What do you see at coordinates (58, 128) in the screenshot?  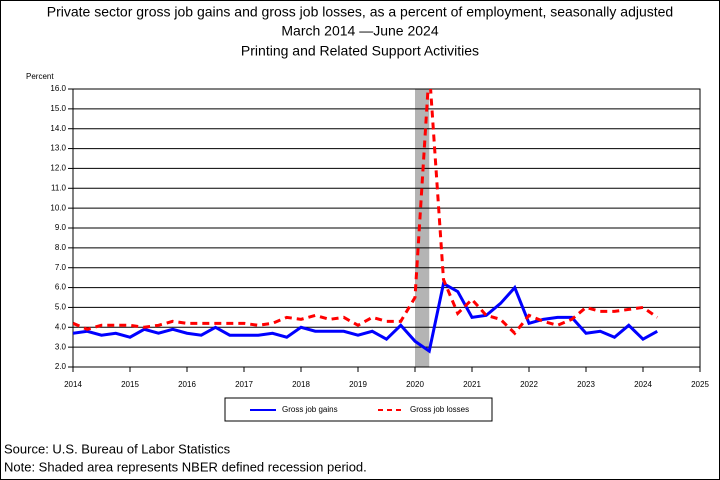 I see `y-tick-label: 14.0` at bounding box center [58, 128].